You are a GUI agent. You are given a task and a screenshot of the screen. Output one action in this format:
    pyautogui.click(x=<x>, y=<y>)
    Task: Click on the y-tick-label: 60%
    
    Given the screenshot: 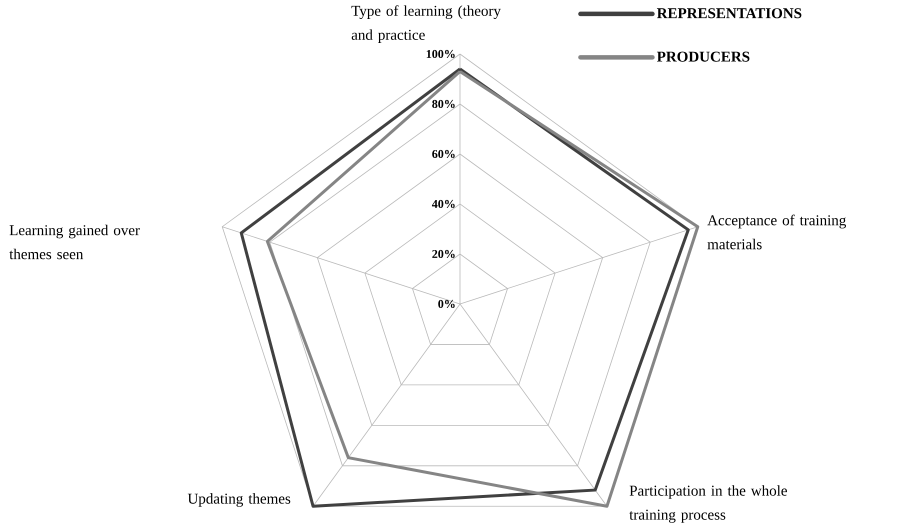 What is the action you would take?
    pyautogui.click(x=443, y=154)
    